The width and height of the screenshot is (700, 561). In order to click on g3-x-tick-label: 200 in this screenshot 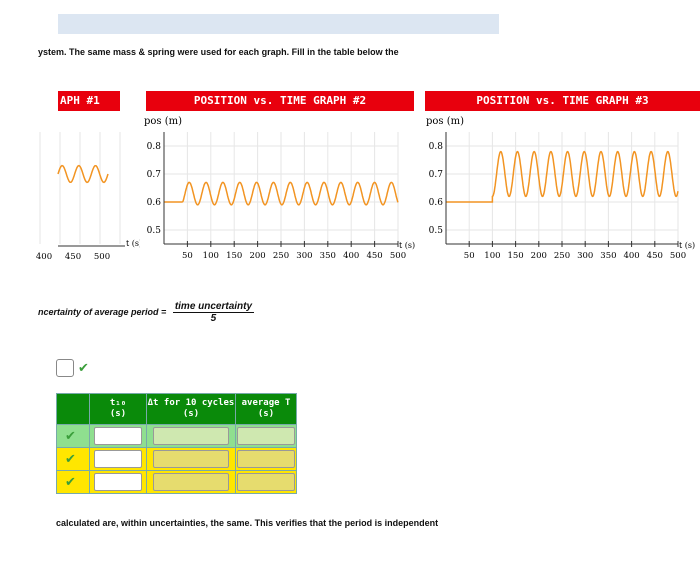, I will do `click(539, 256)`.